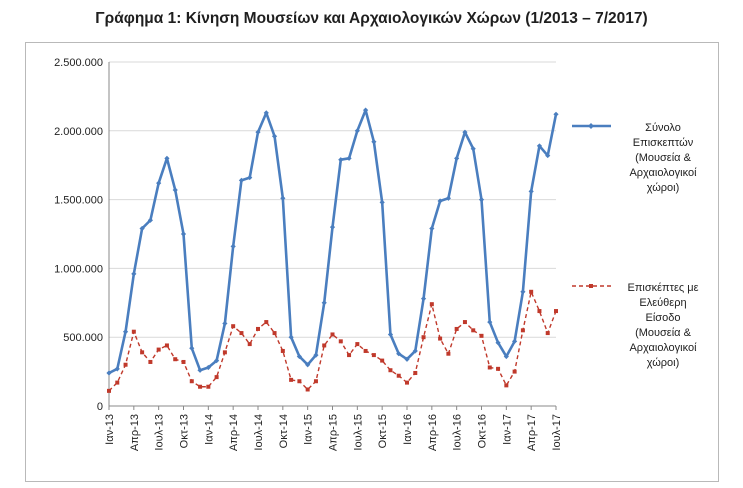 The image size is (743, 488). Describe the element at coordinates (383, 431) in the screenshot. I see `x-tick-label: Οκτ-15` at that location.